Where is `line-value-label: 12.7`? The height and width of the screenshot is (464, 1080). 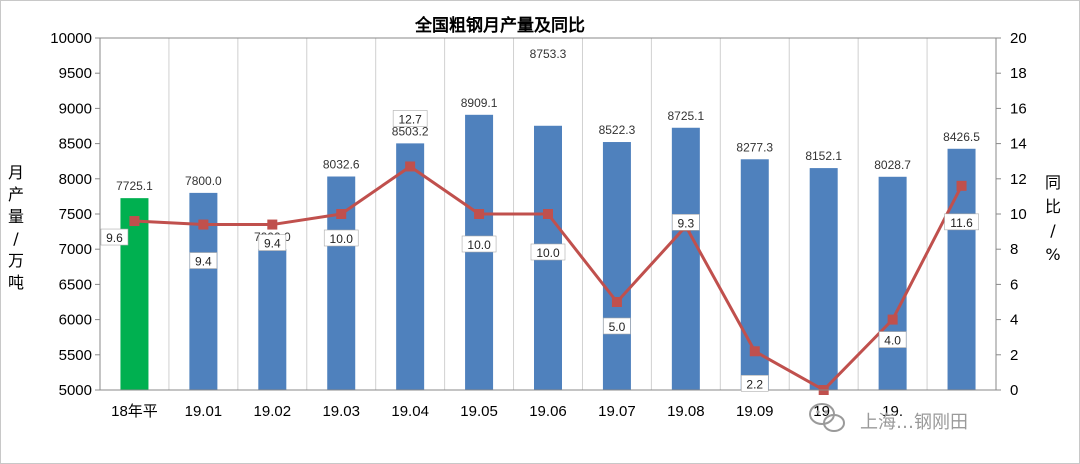 line-value-label: 12.7 is located at coordinates (410, 119).